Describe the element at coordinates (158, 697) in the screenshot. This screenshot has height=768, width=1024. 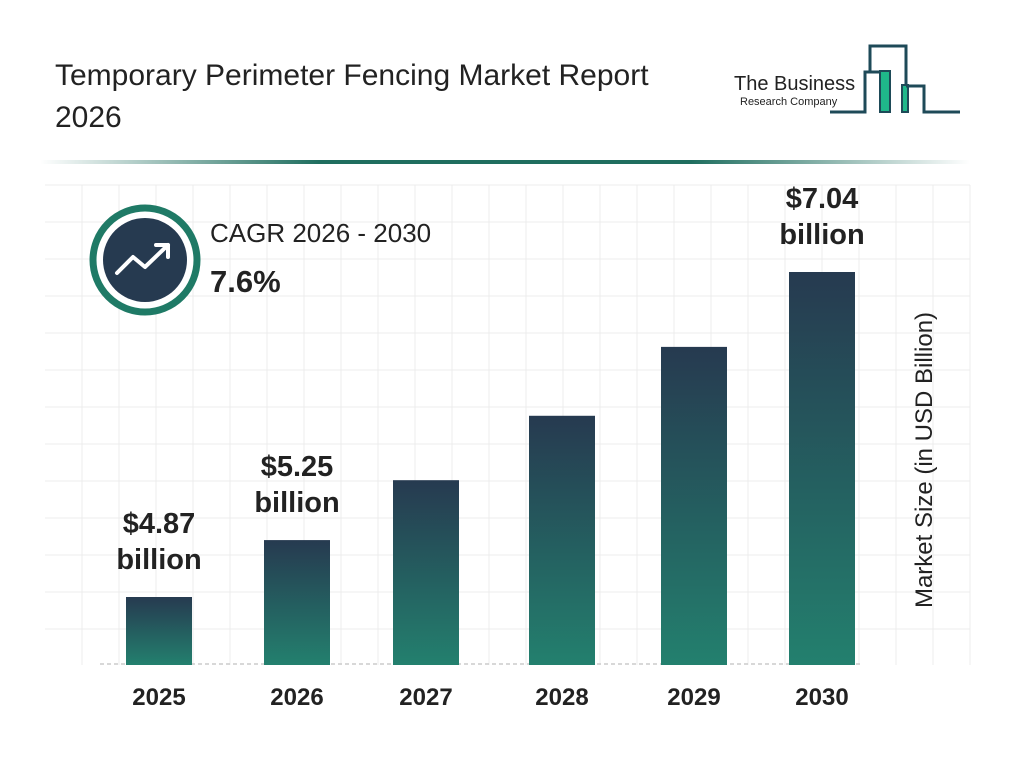
I see `x-tick-label: 2025` at that location.